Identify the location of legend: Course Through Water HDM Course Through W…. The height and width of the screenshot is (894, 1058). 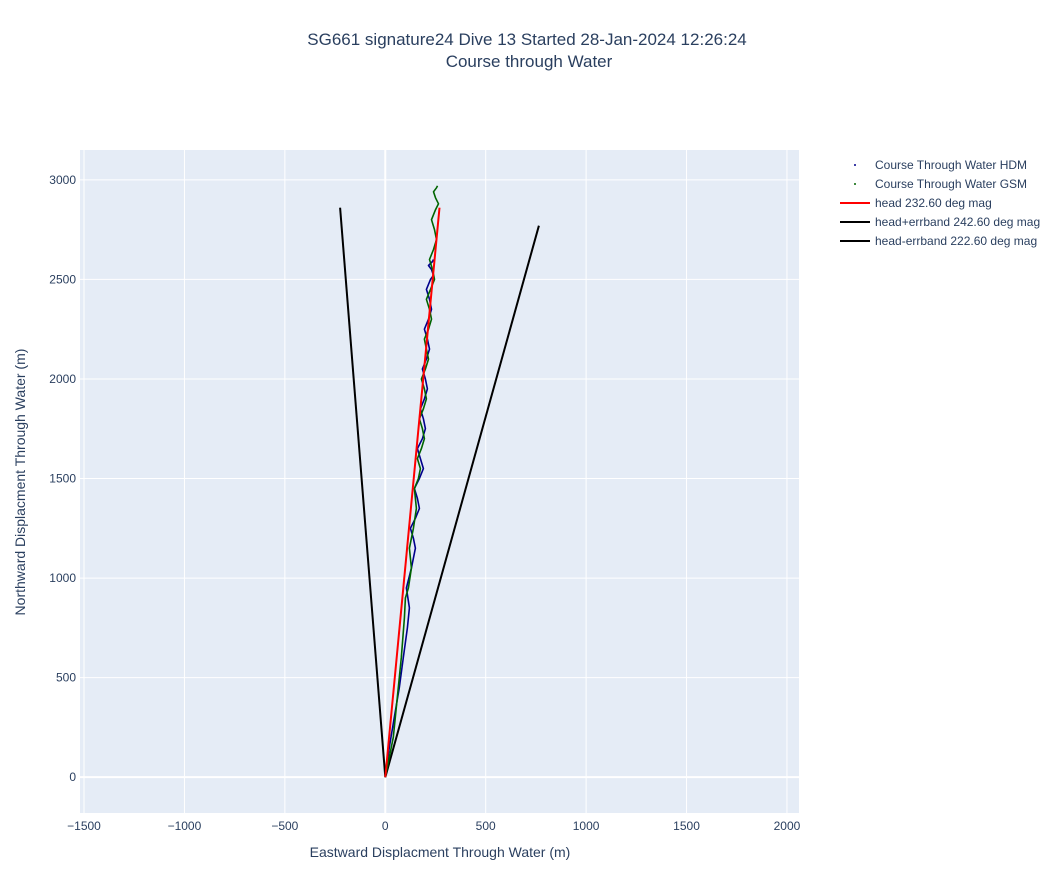
(940, 203).